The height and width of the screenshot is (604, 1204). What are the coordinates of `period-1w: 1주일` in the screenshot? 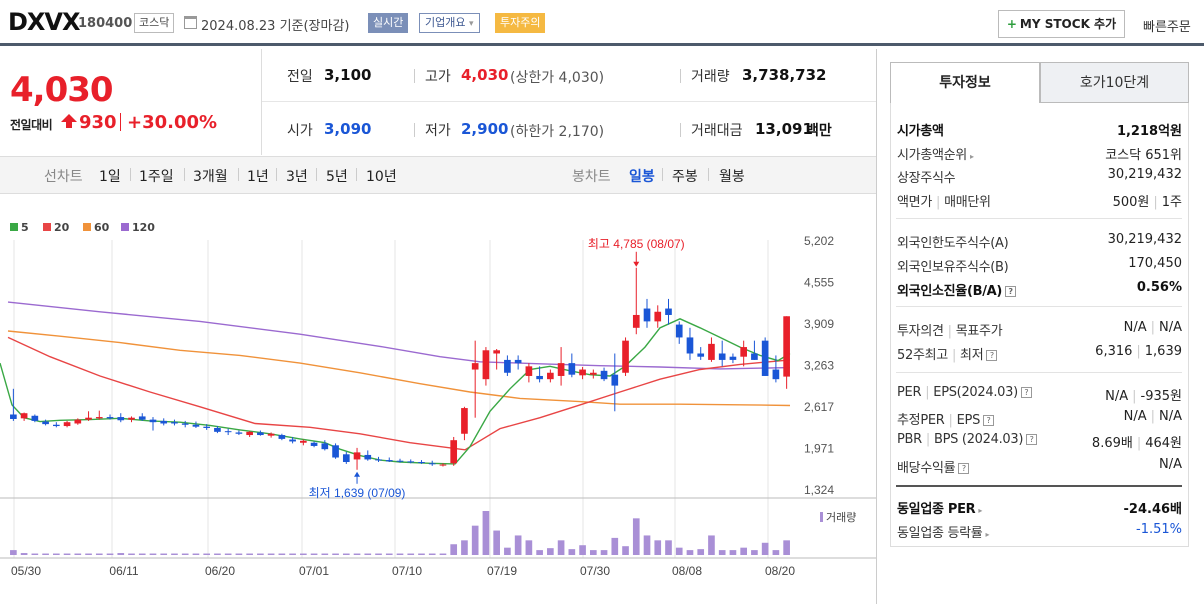 It's located at (156, 177).